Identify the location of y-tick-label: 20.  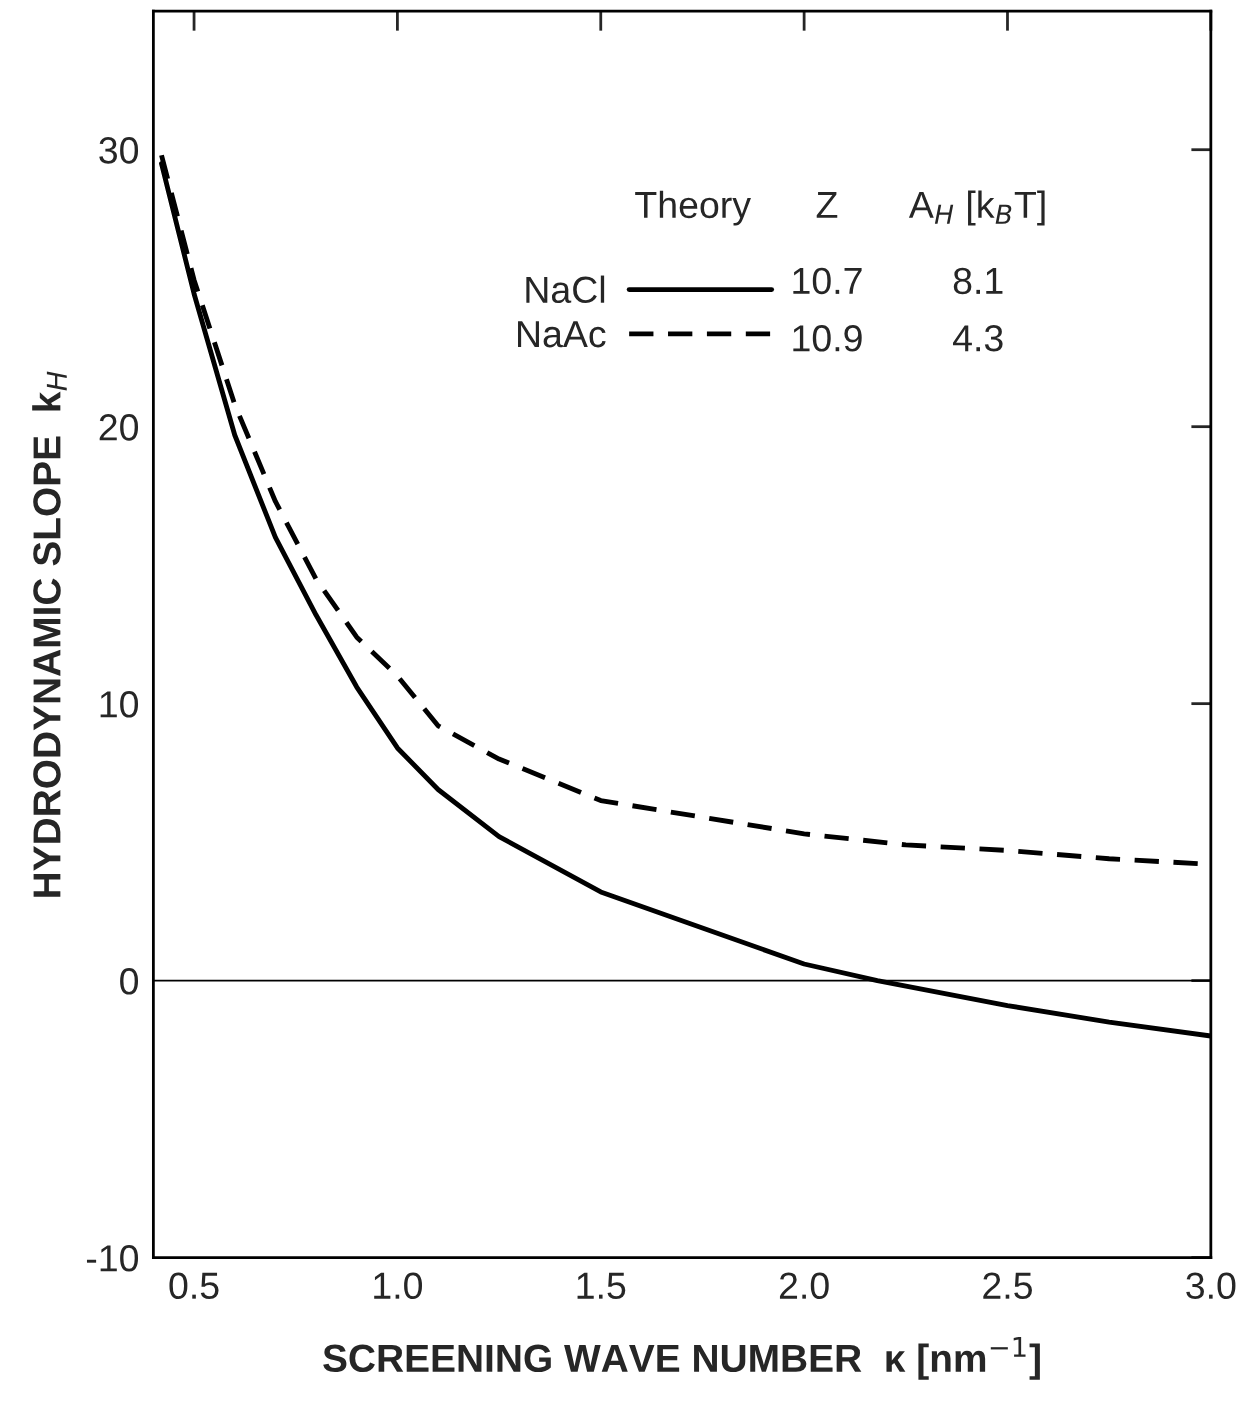
(119, 427).